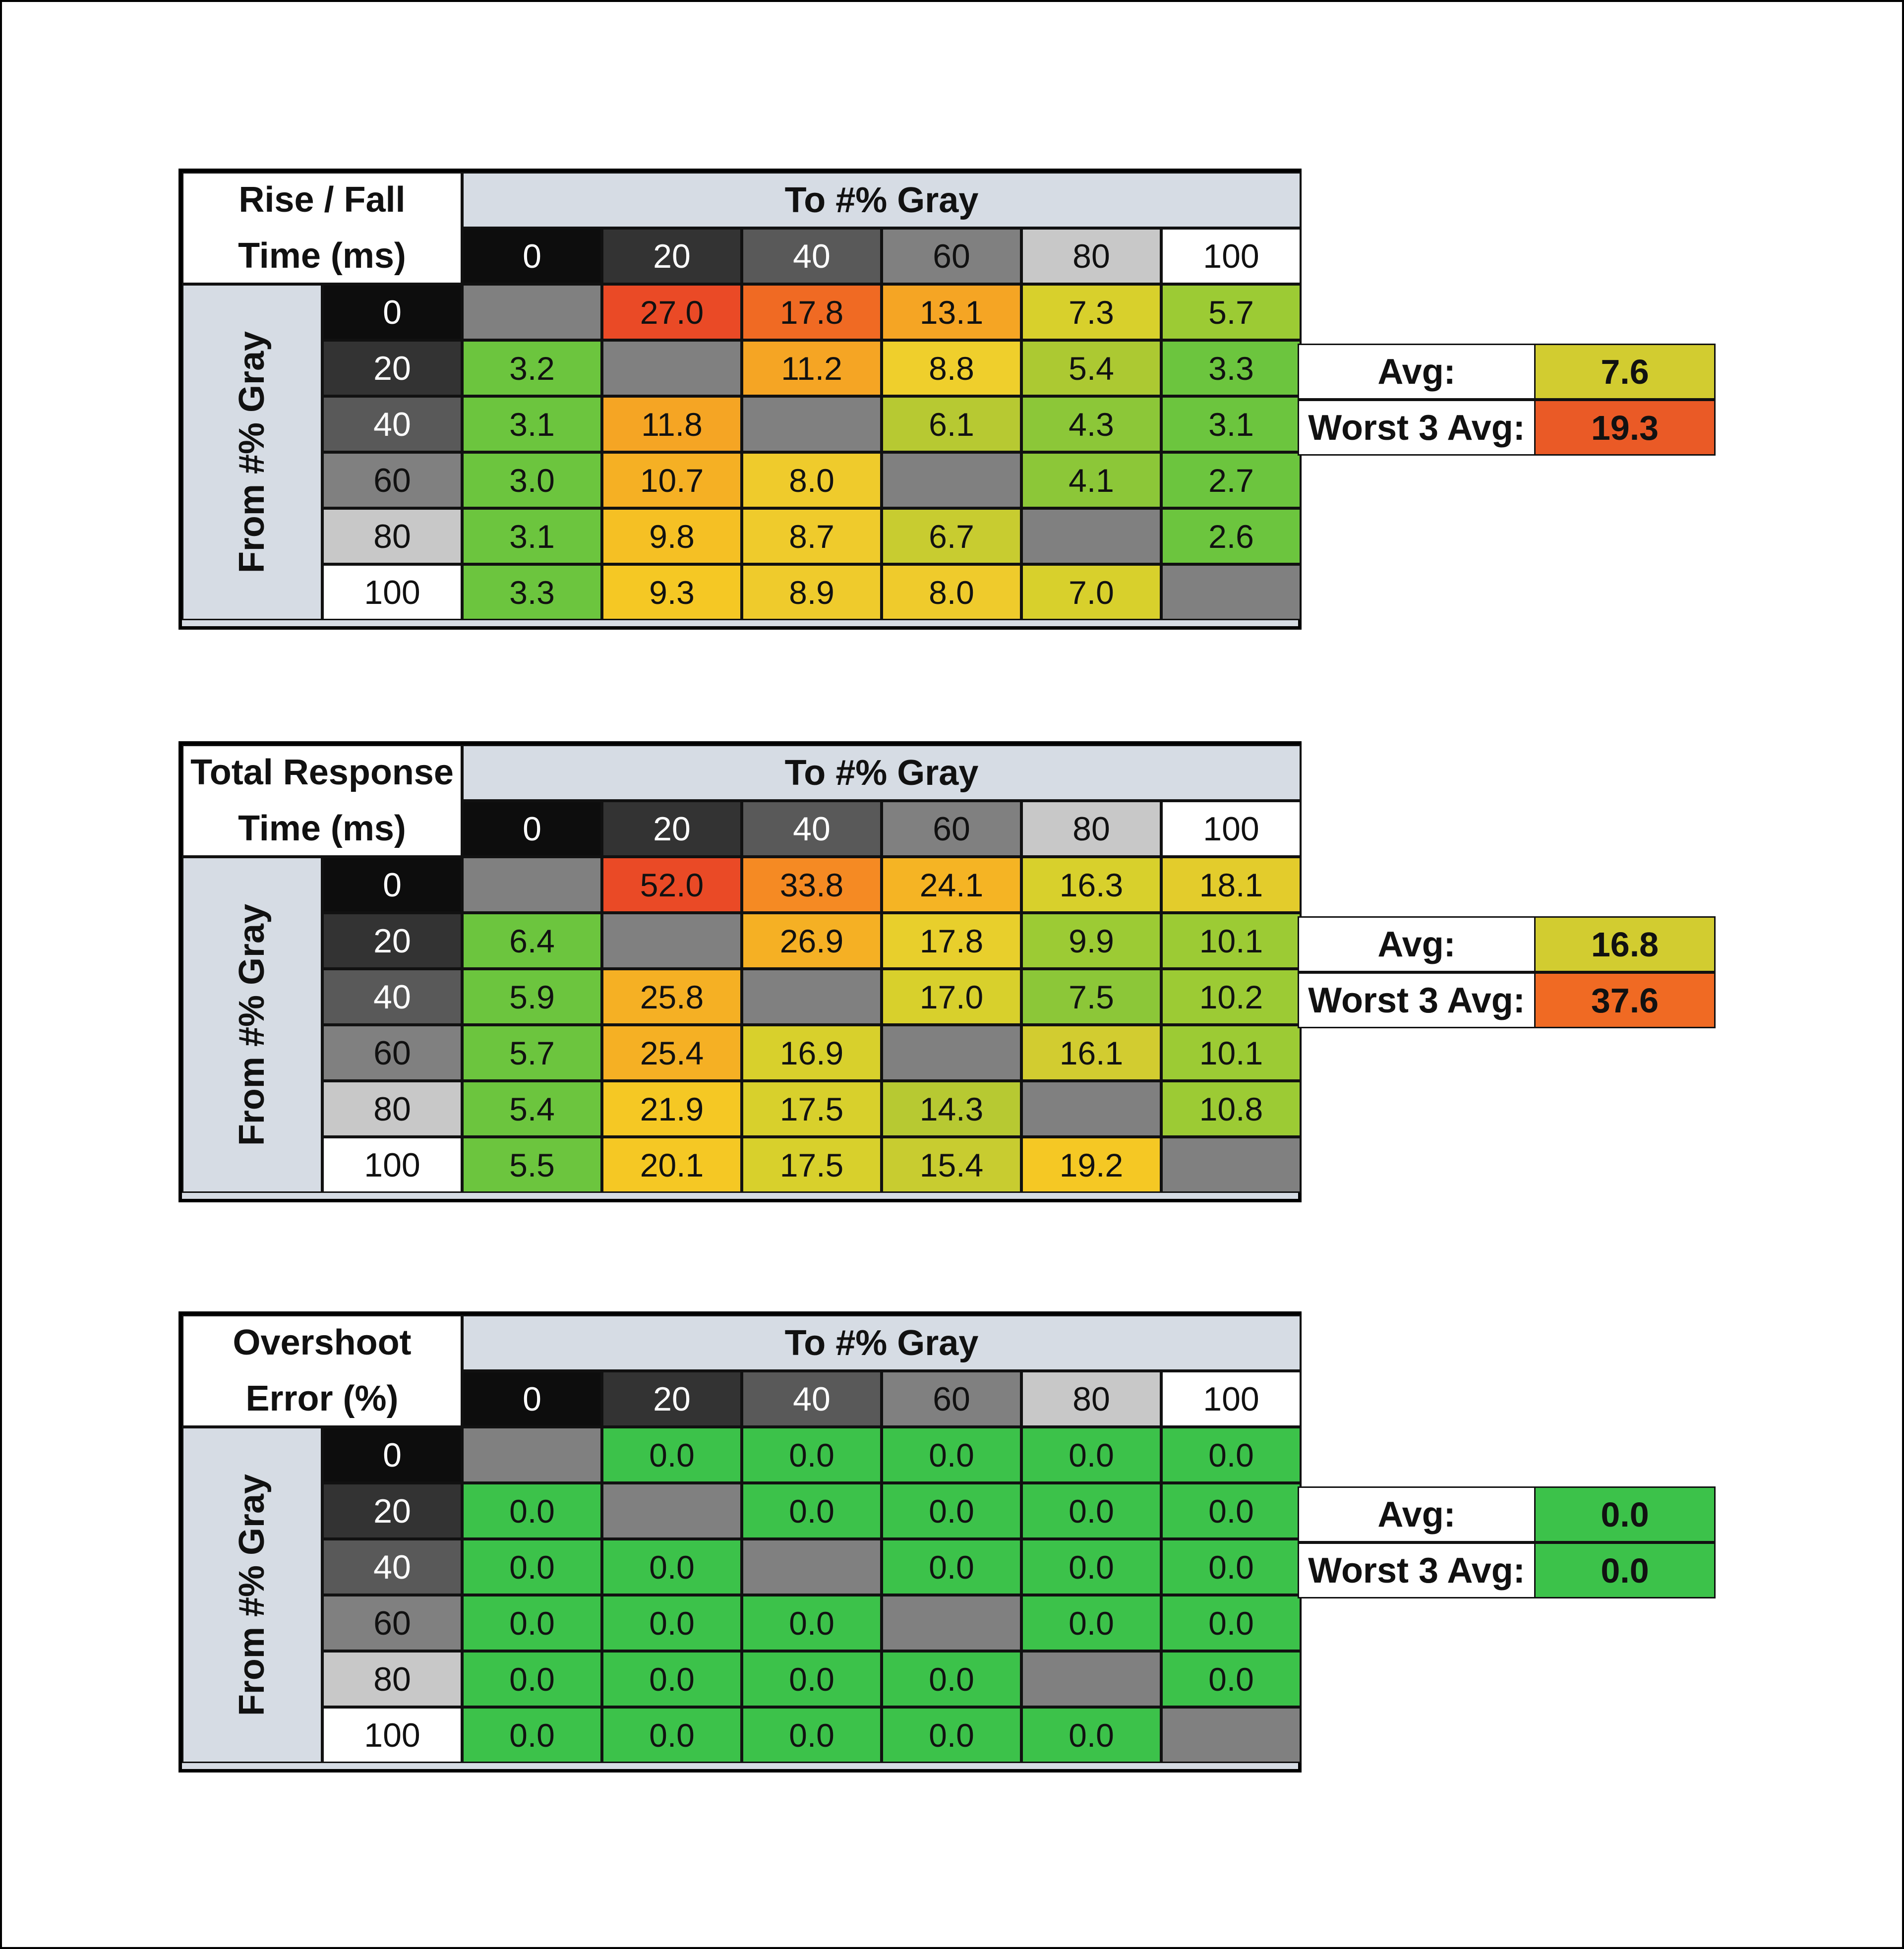 The width and height of the screenshot is (1904, 1949). I want to click on table-title: Total Response Time (ms), so click(322, 801).